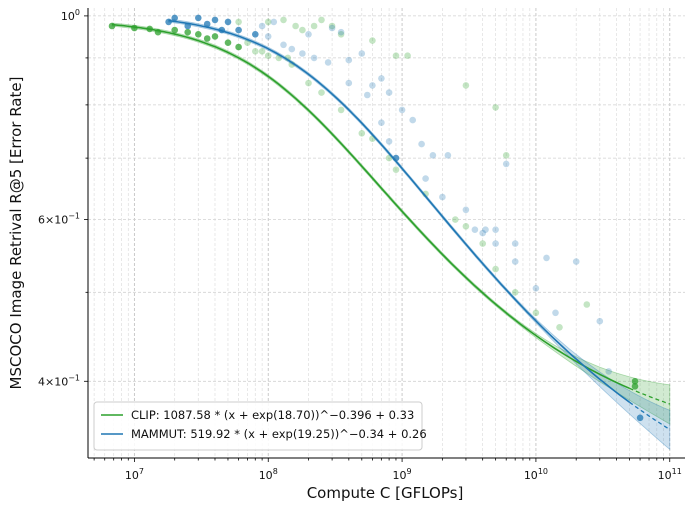  I want to click on mammut-extrapolation-line, so click(650, 415).